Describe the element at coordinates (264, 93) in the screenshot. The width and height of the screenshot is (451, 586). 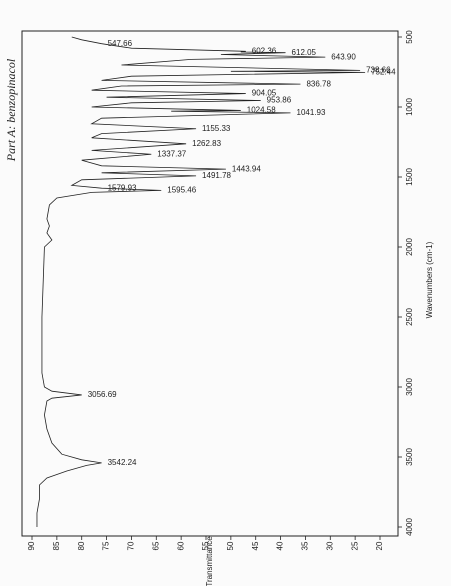
I see `peak-label: 904.05` at that location.